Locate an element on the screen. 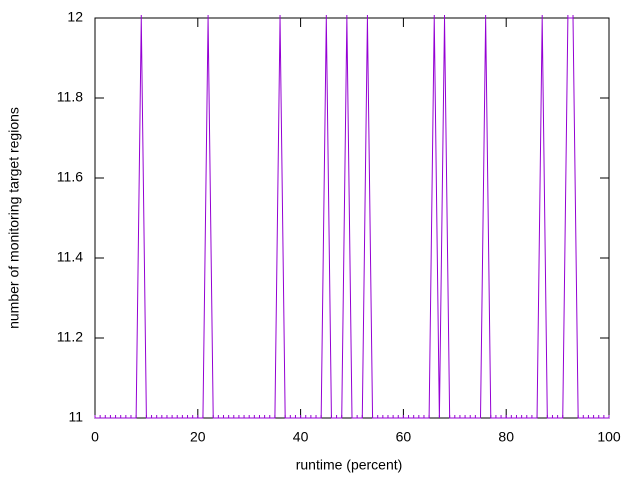 Image resolution: width=640 pixels, height=480 pixels. y-tick-label: 11.2 is located at coordinates (70, 337).